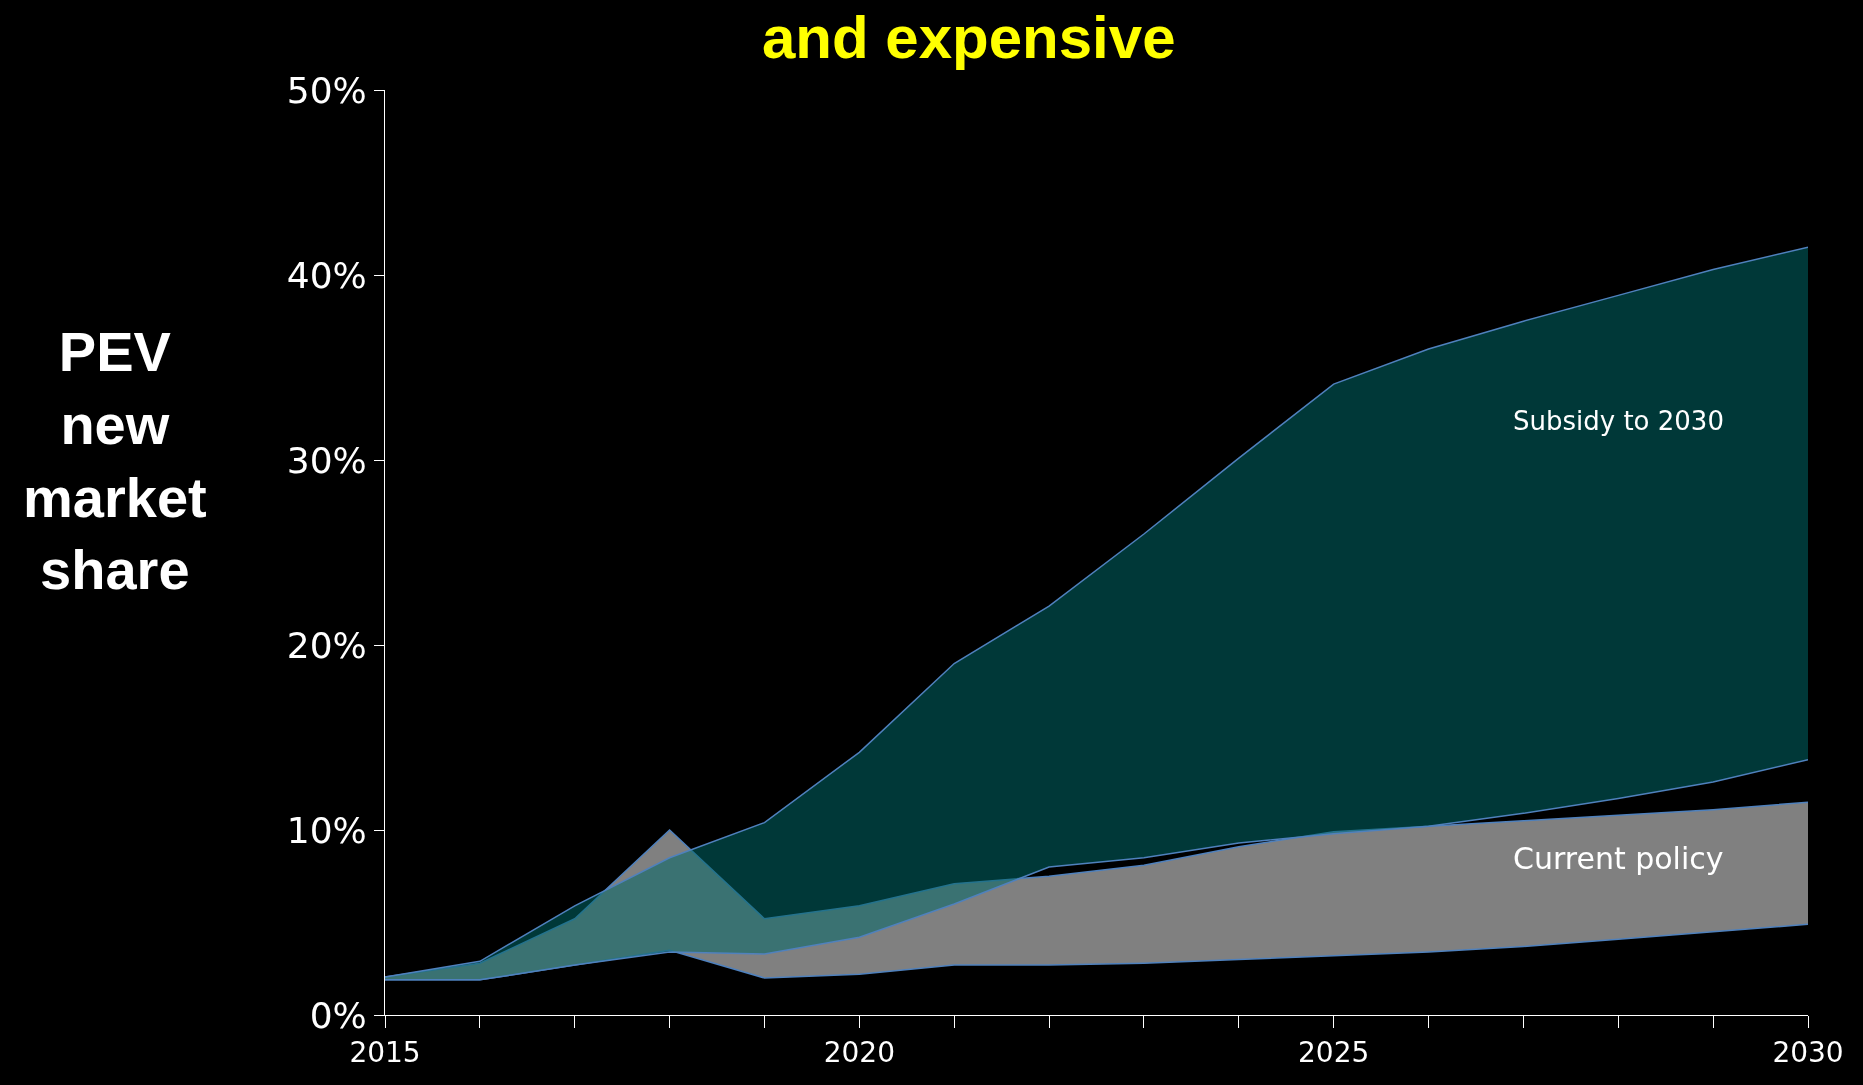 This screenshot has width=1863, height=1085. Describe the element at coordinates (859, 1052) in the screenshot. I see `x-tick-label: 2020` at that location.